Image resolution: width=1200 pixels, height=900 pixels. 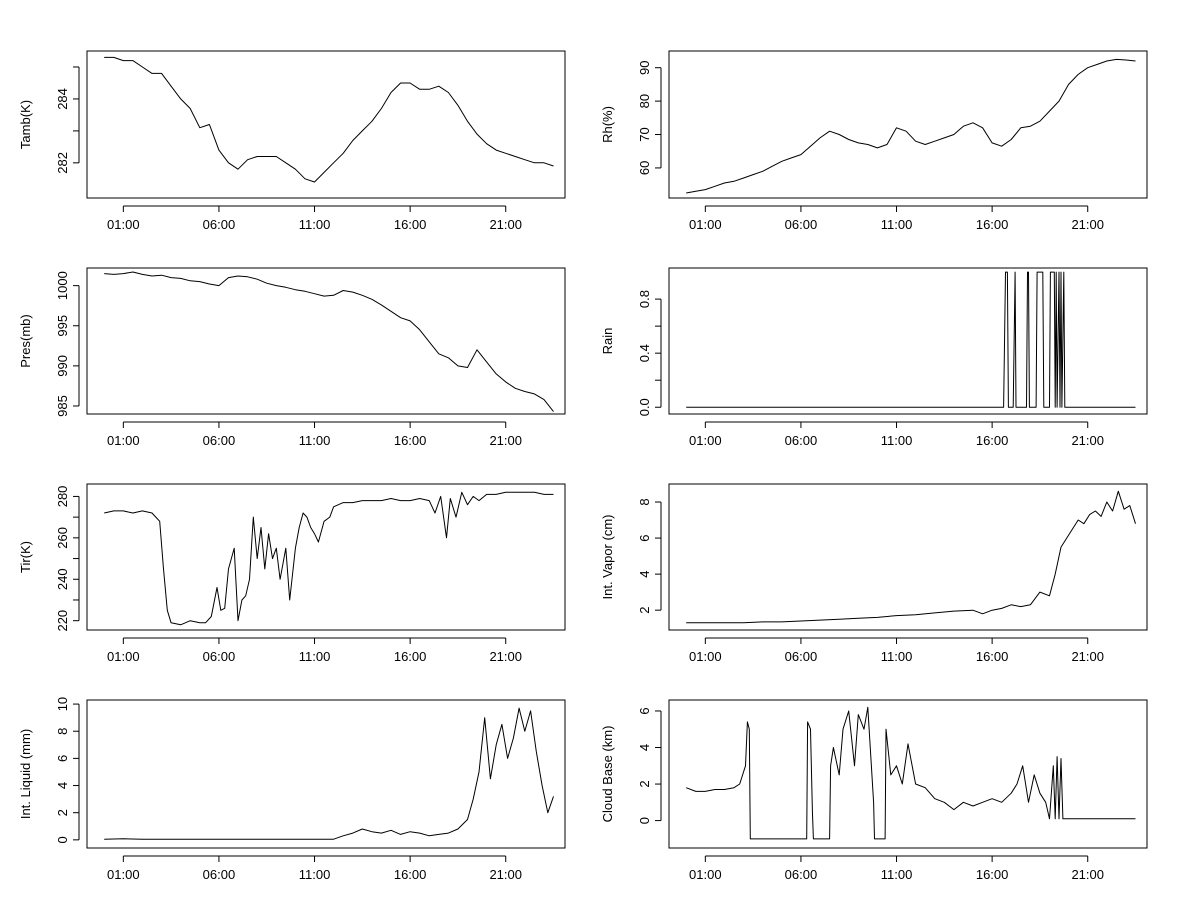 I want to click on y-tick-label: 0.0, so click(x=644, y=407).